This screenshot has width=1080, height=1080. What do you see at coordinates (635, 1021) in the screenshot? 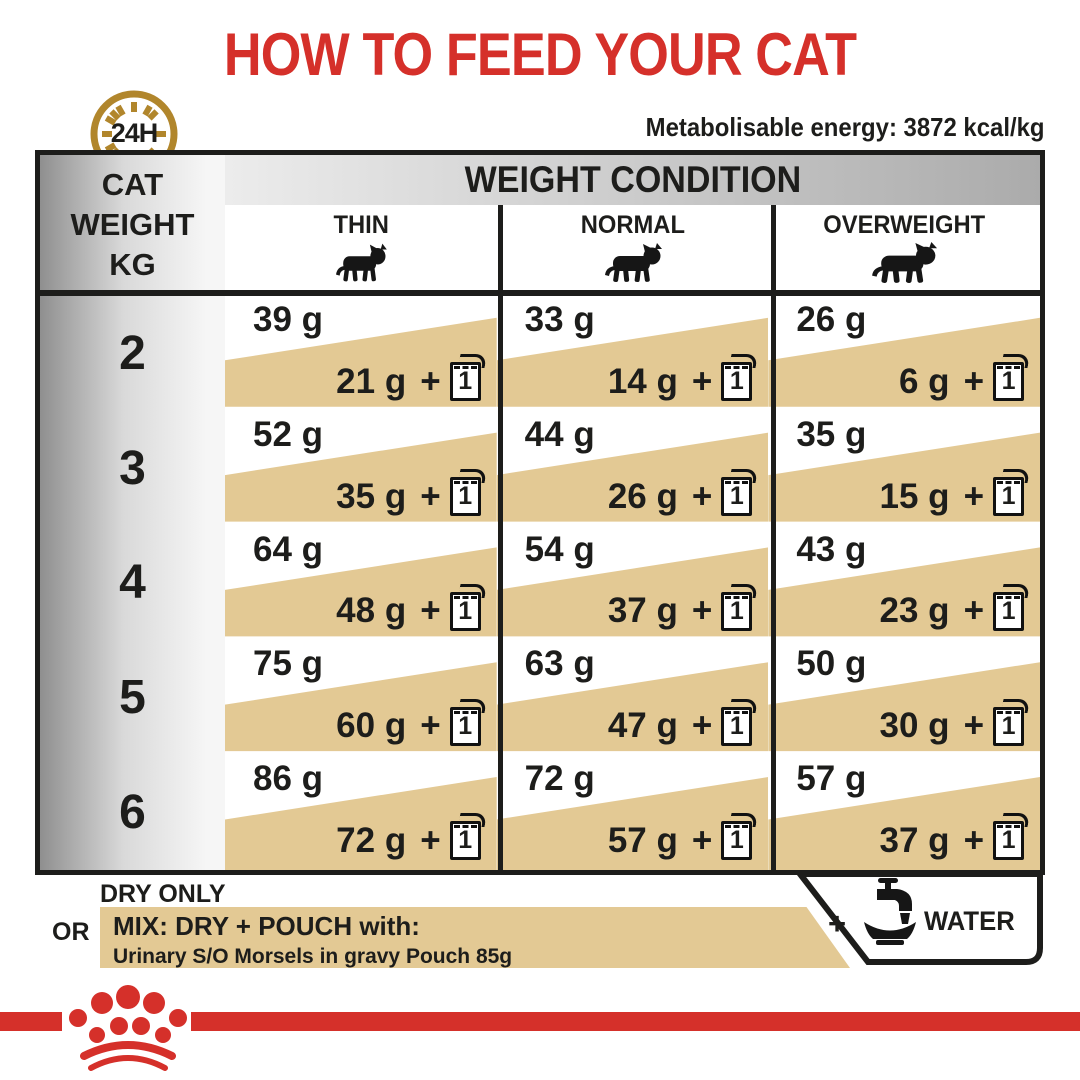
I see `brand-line-right` at bounding box center [635, 1021].